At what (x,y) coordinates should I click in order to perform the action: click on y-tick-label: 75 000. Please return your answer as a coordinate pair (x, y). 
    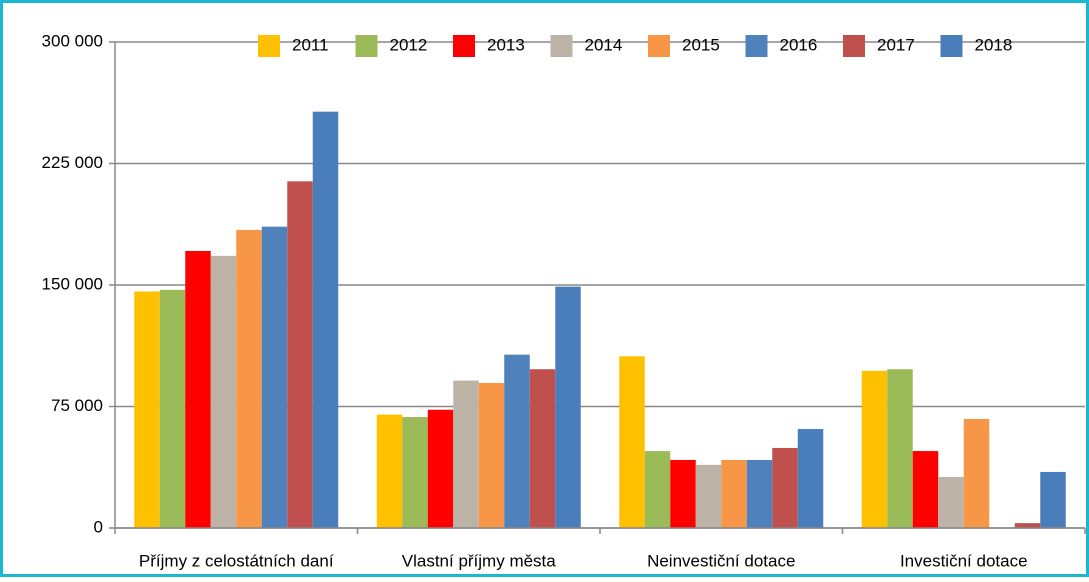
    Looking at the image, I should click on (77, 405).